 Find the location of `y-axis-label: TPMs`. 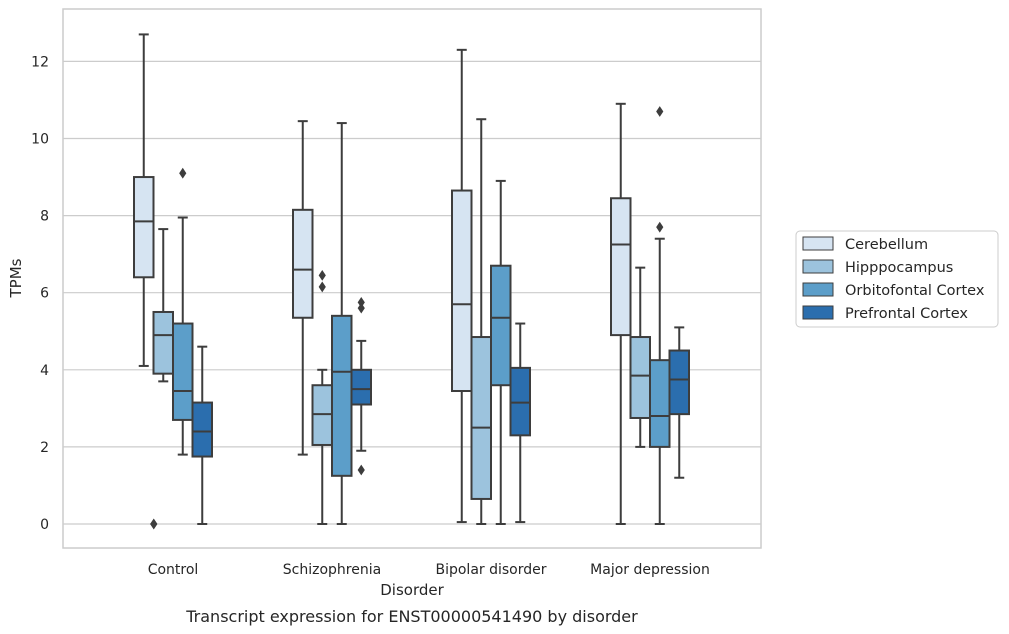

y-axis-label: TPMs is located at coordinates (16, 278).